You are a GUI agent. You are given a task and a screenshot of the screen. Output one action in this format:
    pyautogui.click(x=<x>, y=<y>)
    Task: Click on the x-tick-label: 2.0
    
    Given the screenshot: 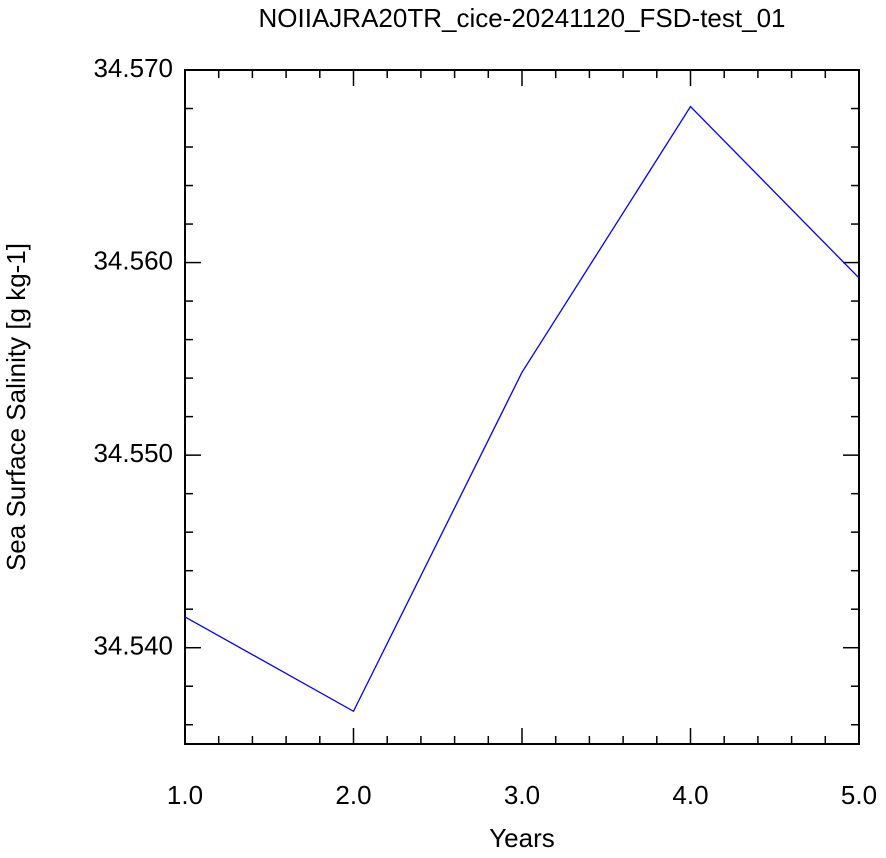 What is the action you would take?
    pyautogui.click(x=353, y=795)
    